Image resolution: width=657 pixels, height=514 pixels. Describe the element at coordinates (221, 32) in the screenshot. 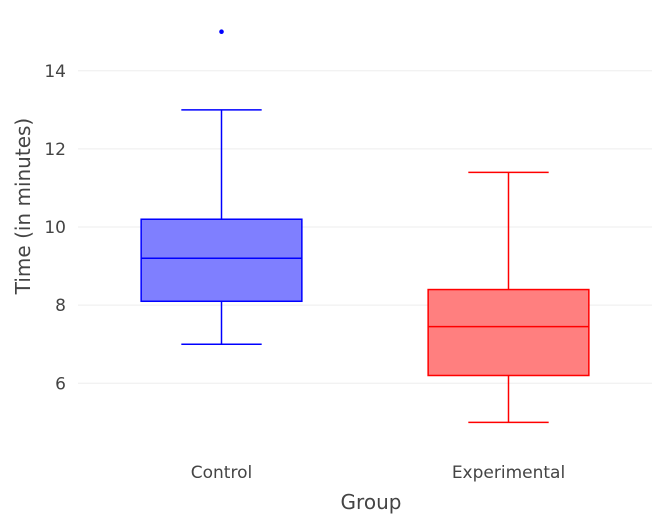

I see `outlier-point` at that location.